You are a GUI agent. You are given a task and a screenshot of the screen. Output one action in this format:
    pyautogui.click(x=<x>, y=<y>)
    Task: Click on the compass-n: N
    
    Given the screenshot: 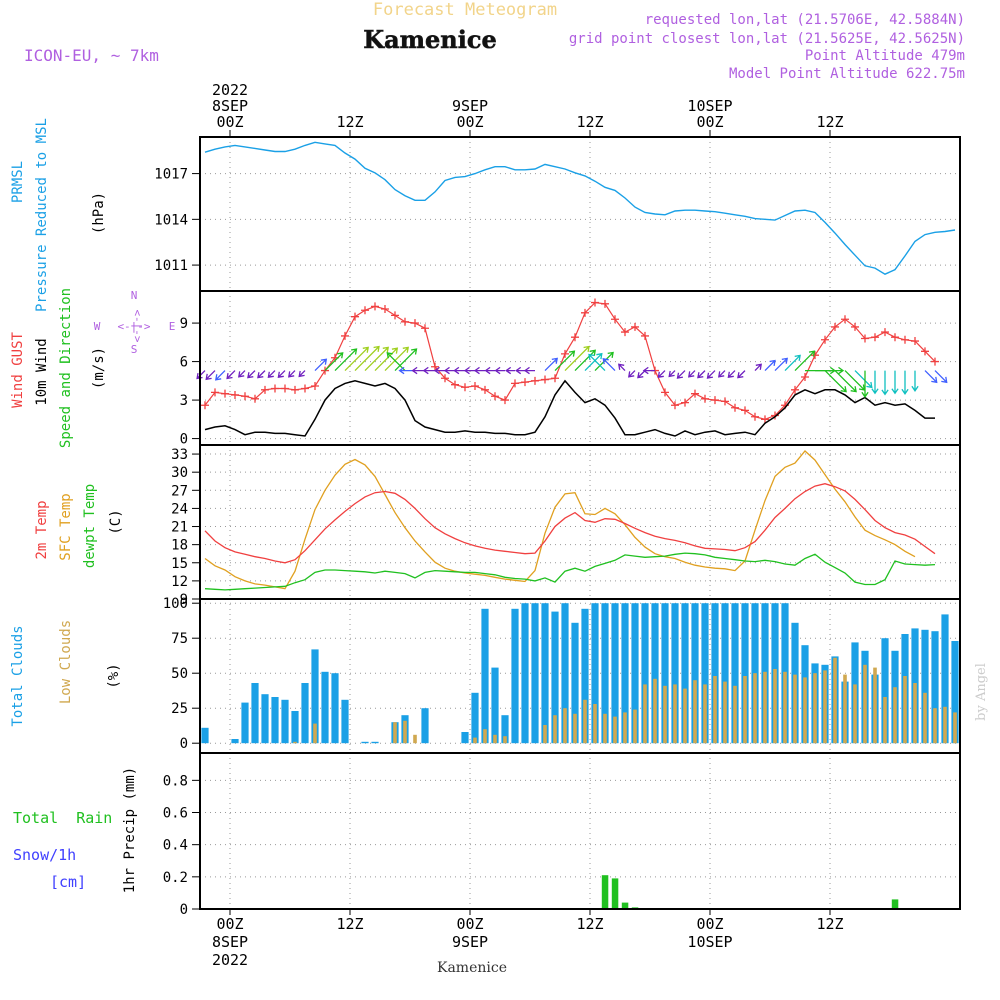 What is the action you would take?
    pyautogui.click(x=134, y=295)
    